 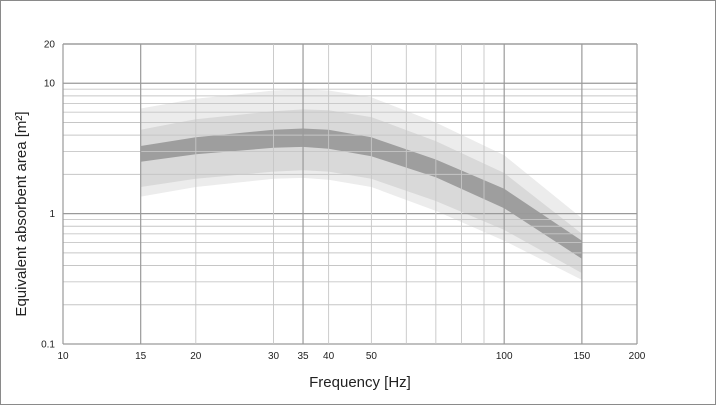 What do you see at coordinates (196, 356) in the screenshot?
I see `x-tick-label: 20` at bounding box center [196, 356].